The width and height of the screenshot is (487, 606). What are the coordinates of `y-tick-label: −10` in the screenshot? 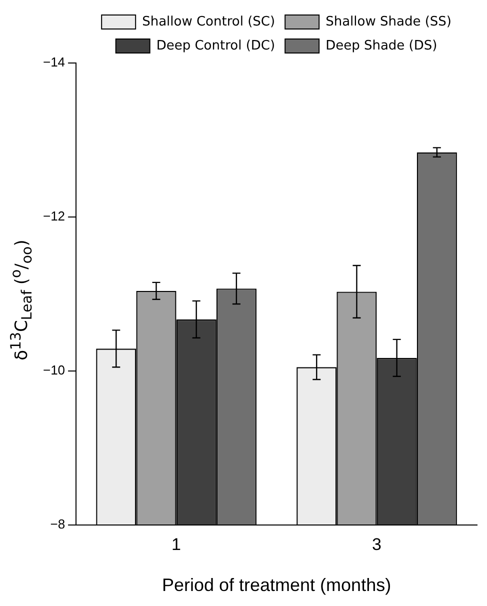 It's located at (54, 370).